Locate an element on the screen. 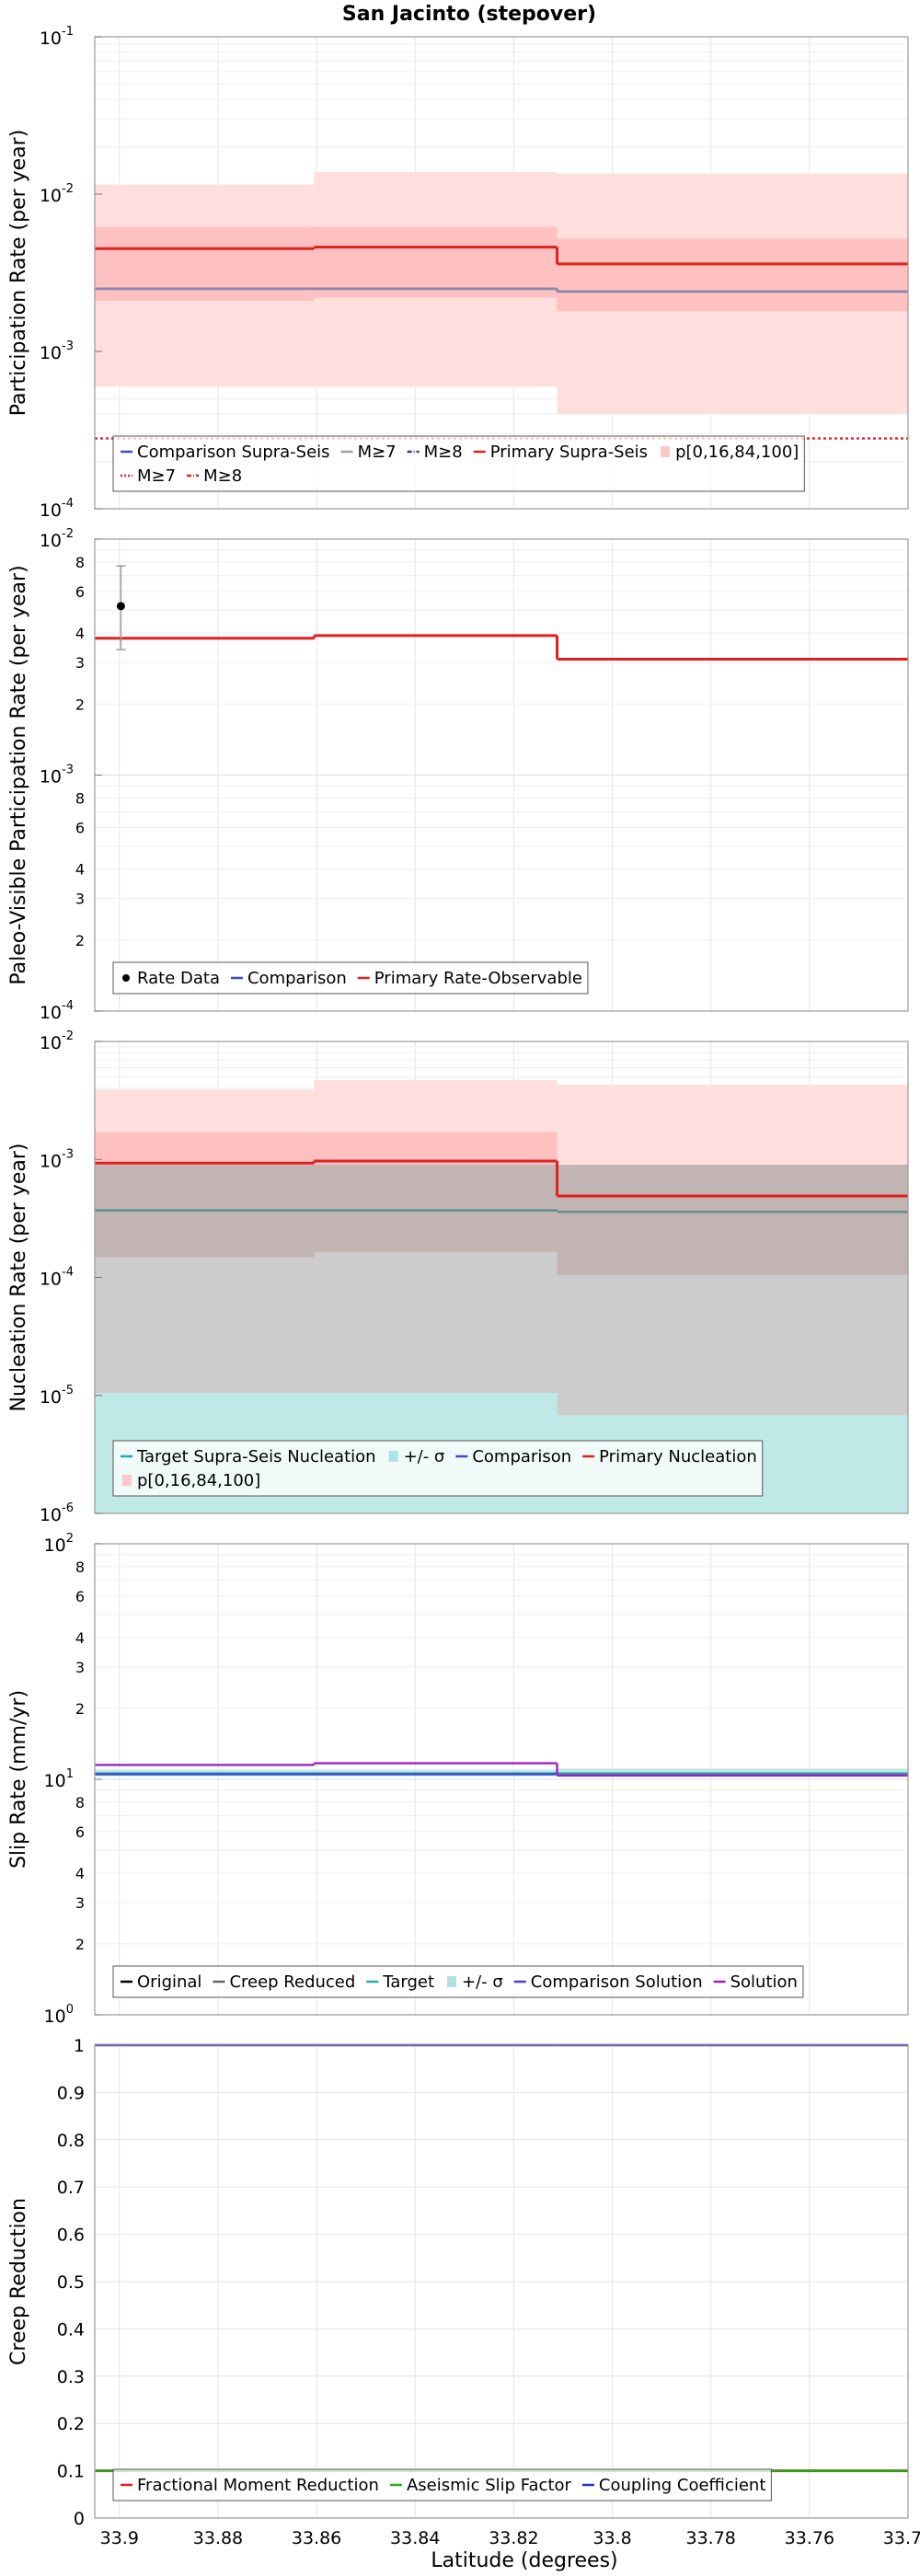 The height and width of the screenshot is (2576, 920). data-point is located at coordinates (120, 606).